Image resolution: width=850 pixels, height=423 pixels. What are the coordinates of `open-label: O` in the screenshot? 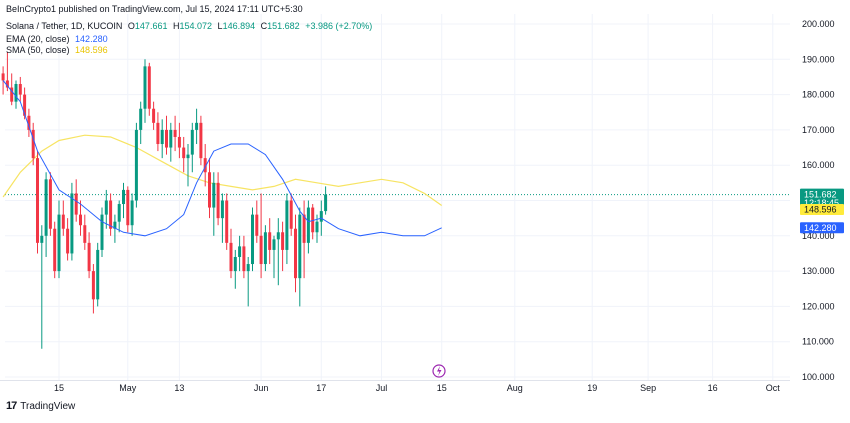 It's located at (131, 26).